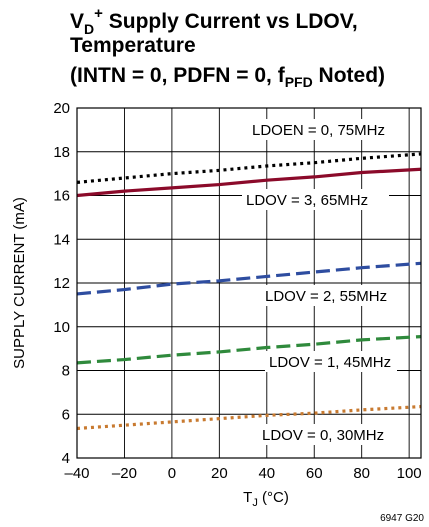  What do you see at coordinates (66, 414) in the screenshot?
I see `y-tick-label: 6` at bounding box center [66, 414].